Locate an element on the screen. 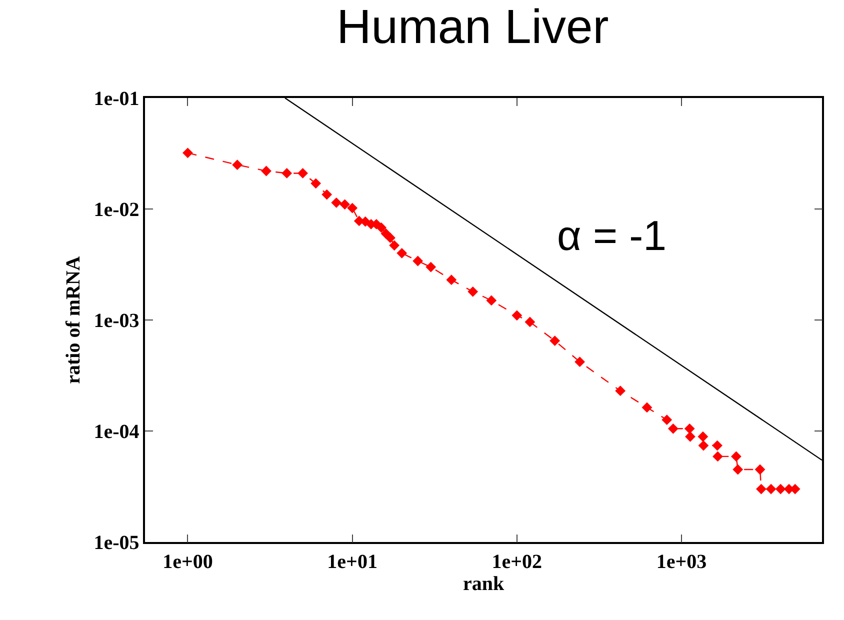 The image size is (844, 620). y-tick-label: 1e-02 is located at coordinates (117, 210).